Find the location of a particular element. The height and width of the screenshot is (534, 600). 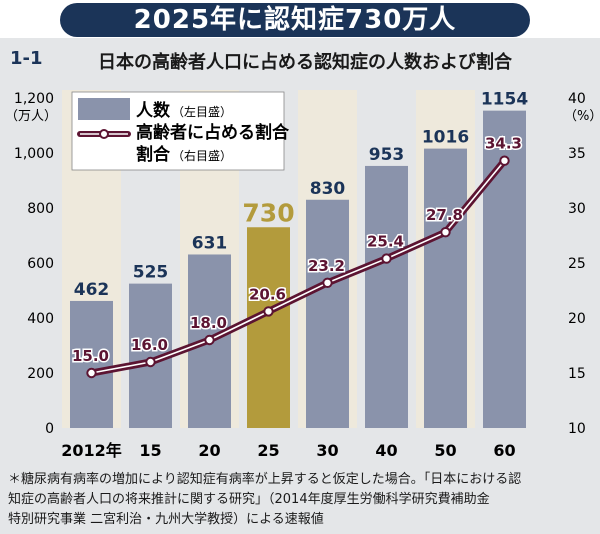

page-title: 2025年に認知症730万人 is located at coordinates (295, 20).